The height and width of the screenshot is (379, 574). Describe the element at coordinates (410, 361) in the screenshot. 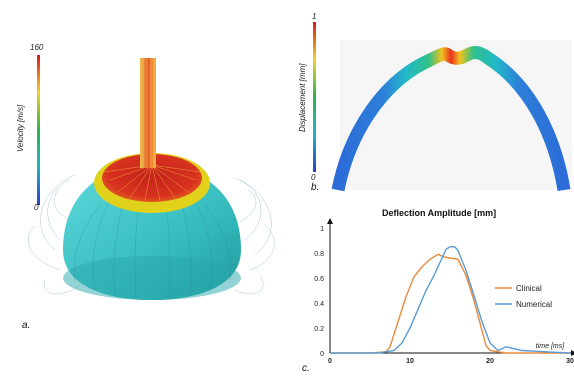

I see `x-tick-label: 10` at that location.